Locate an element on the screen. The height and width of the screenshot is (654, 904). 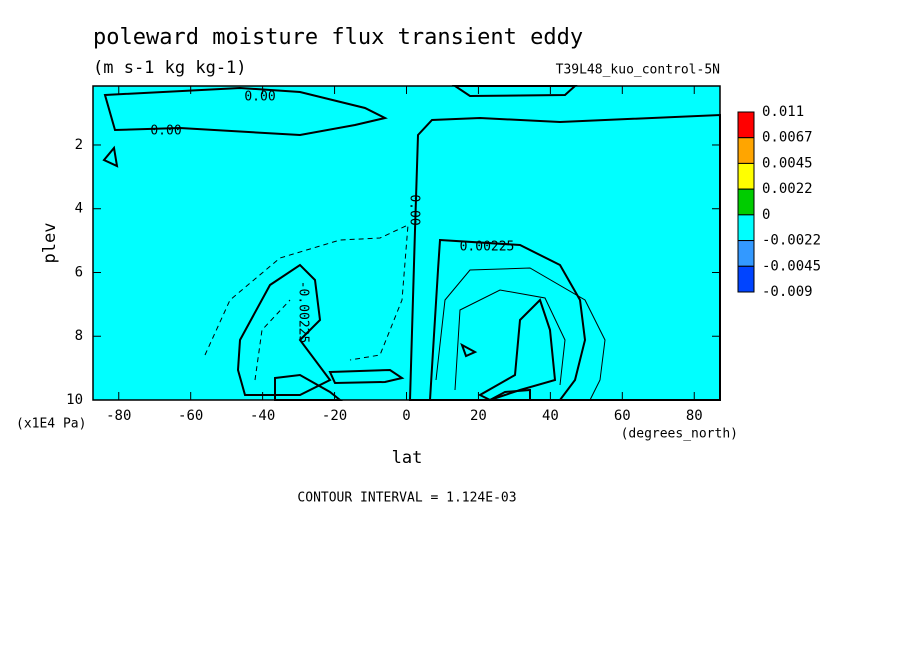
contour-label: 0.00225 is located at coordinates (487, 247).